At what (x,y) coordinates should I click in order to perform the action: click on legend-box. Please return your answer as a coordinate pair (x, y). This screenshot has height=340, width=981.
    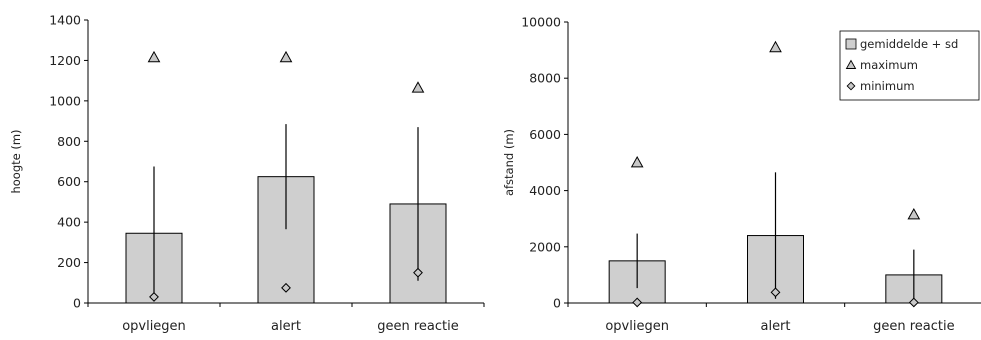
    Looking at the image, I should click on (909, 65).